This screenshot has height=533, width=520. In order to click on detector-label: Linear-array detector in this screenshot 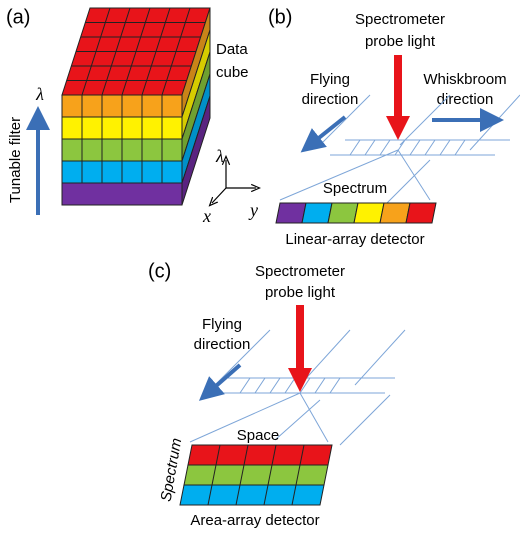, I will do `click(354, 239)`.